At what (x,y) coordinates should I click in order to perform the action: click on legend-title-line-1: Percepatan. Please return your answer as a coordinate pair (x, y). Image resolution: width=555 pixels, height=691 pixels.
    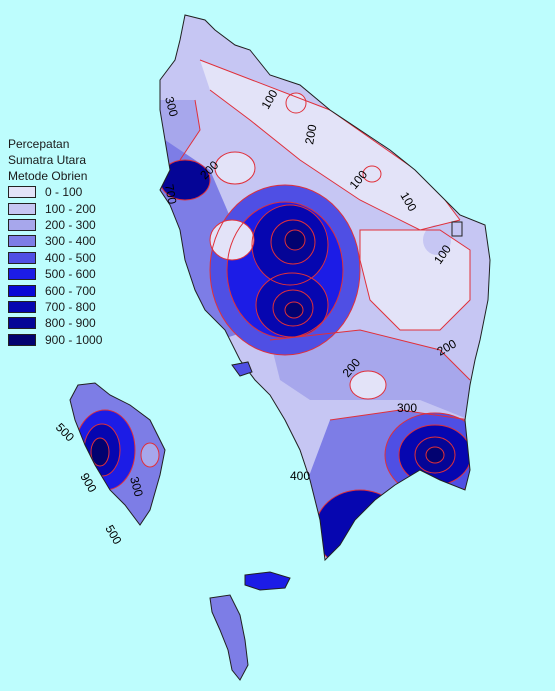
    Looking at the image, I should click on (39, 144).